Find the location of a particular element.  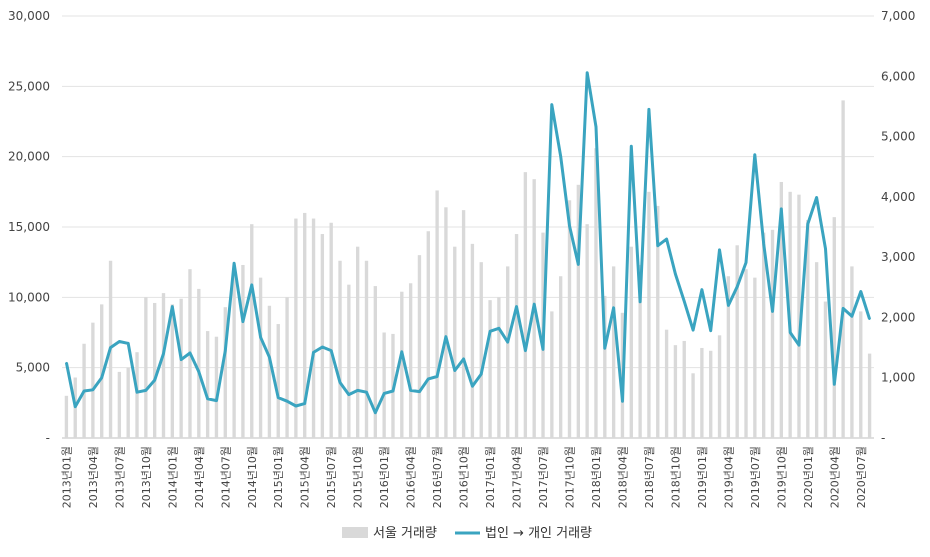

x-tick-label: 2018년01월 is located at coordinates (596, 477).